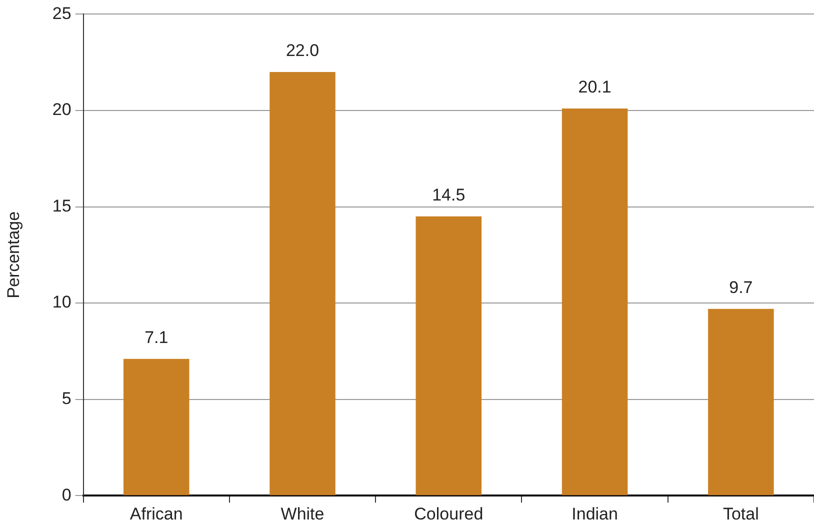  What do you see at coordinates (62, 206) in the screenshot?
I see `y-tick-label: 15` at bounding box center [62, 206].